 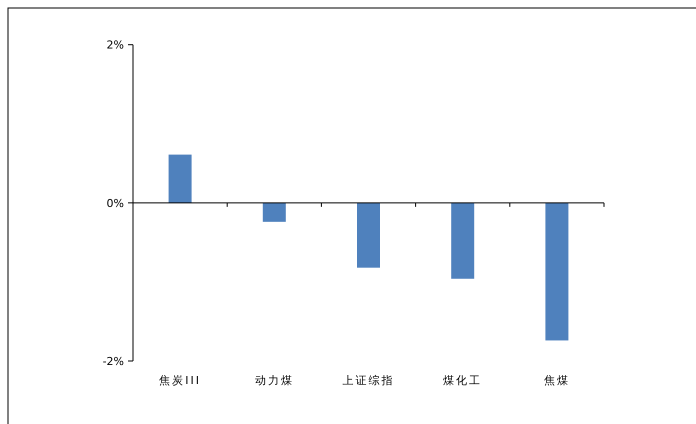 I want to click on y-tick-label: 0%, so click(x=115, y=203).